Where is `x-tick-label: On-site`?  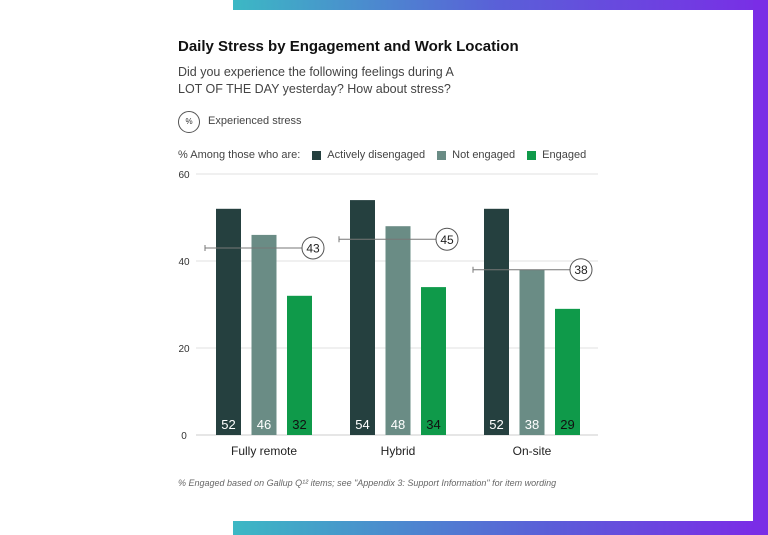
x-tick-label: On-site is located at coordinates (532, 451).